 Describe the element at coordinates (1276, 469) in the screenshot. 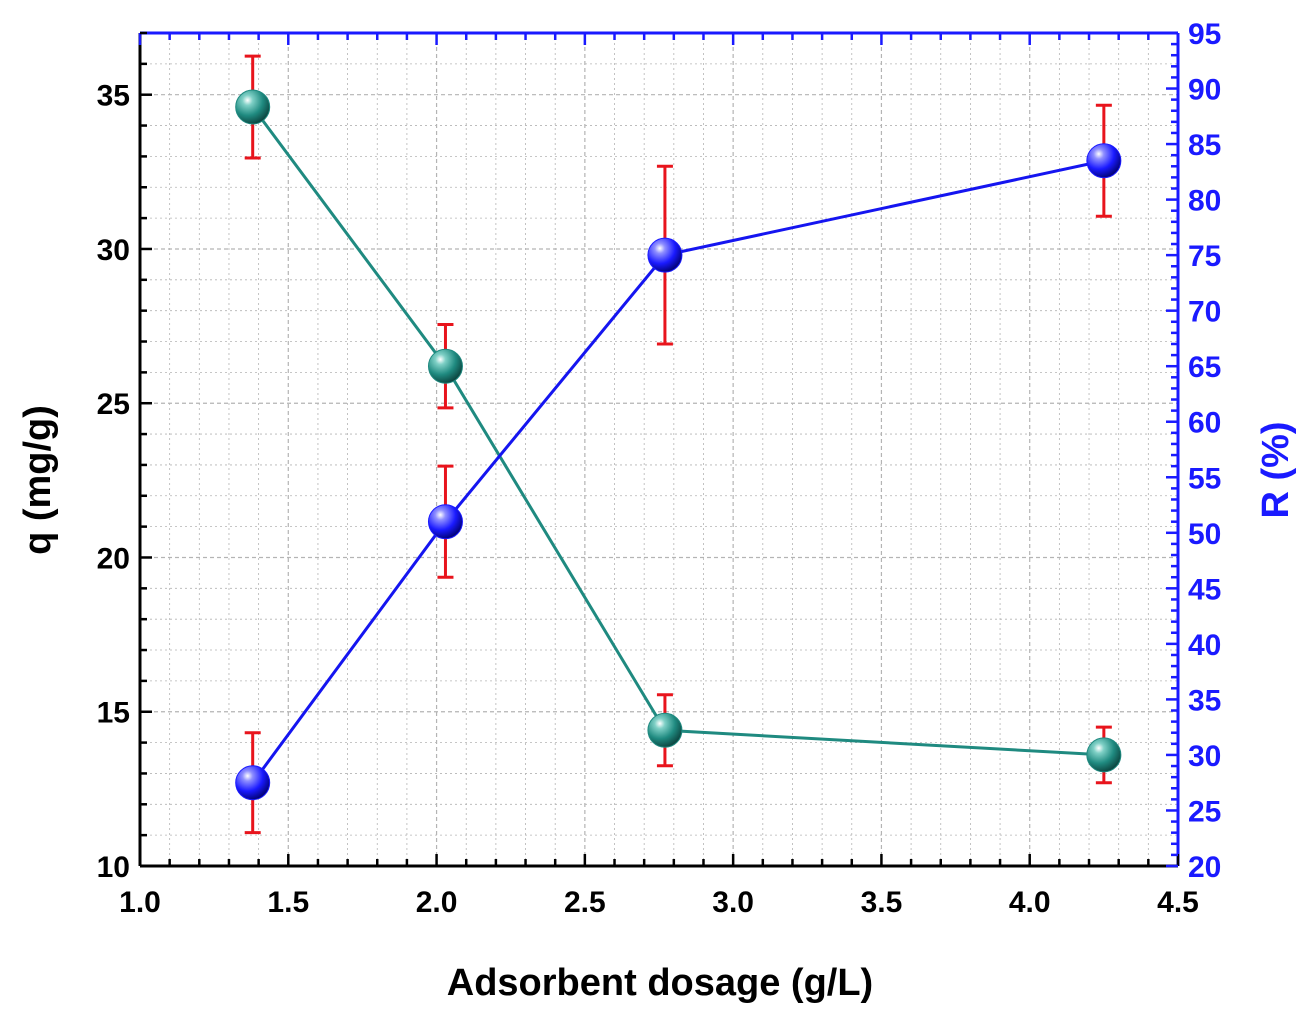

I see `y2-axis-title: R (%)` at that location.